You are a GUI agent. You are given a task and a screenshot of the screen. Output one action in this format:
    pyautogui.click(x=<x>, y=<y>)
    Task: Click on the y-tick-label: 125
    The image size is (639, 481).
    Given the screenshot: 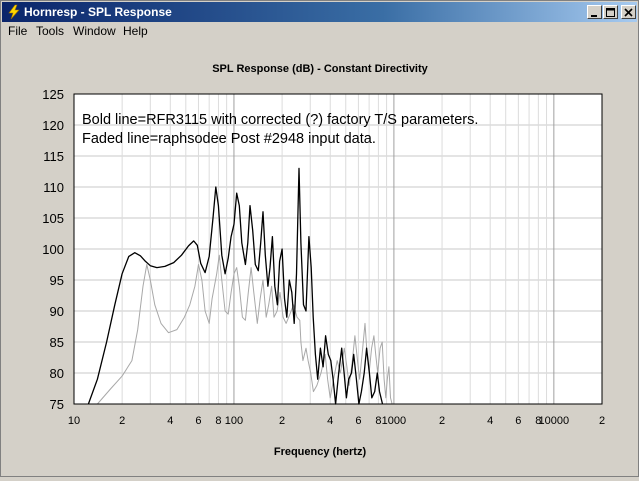 What is the action you would take?
    pyautogui.click(x=53, y=94)
    